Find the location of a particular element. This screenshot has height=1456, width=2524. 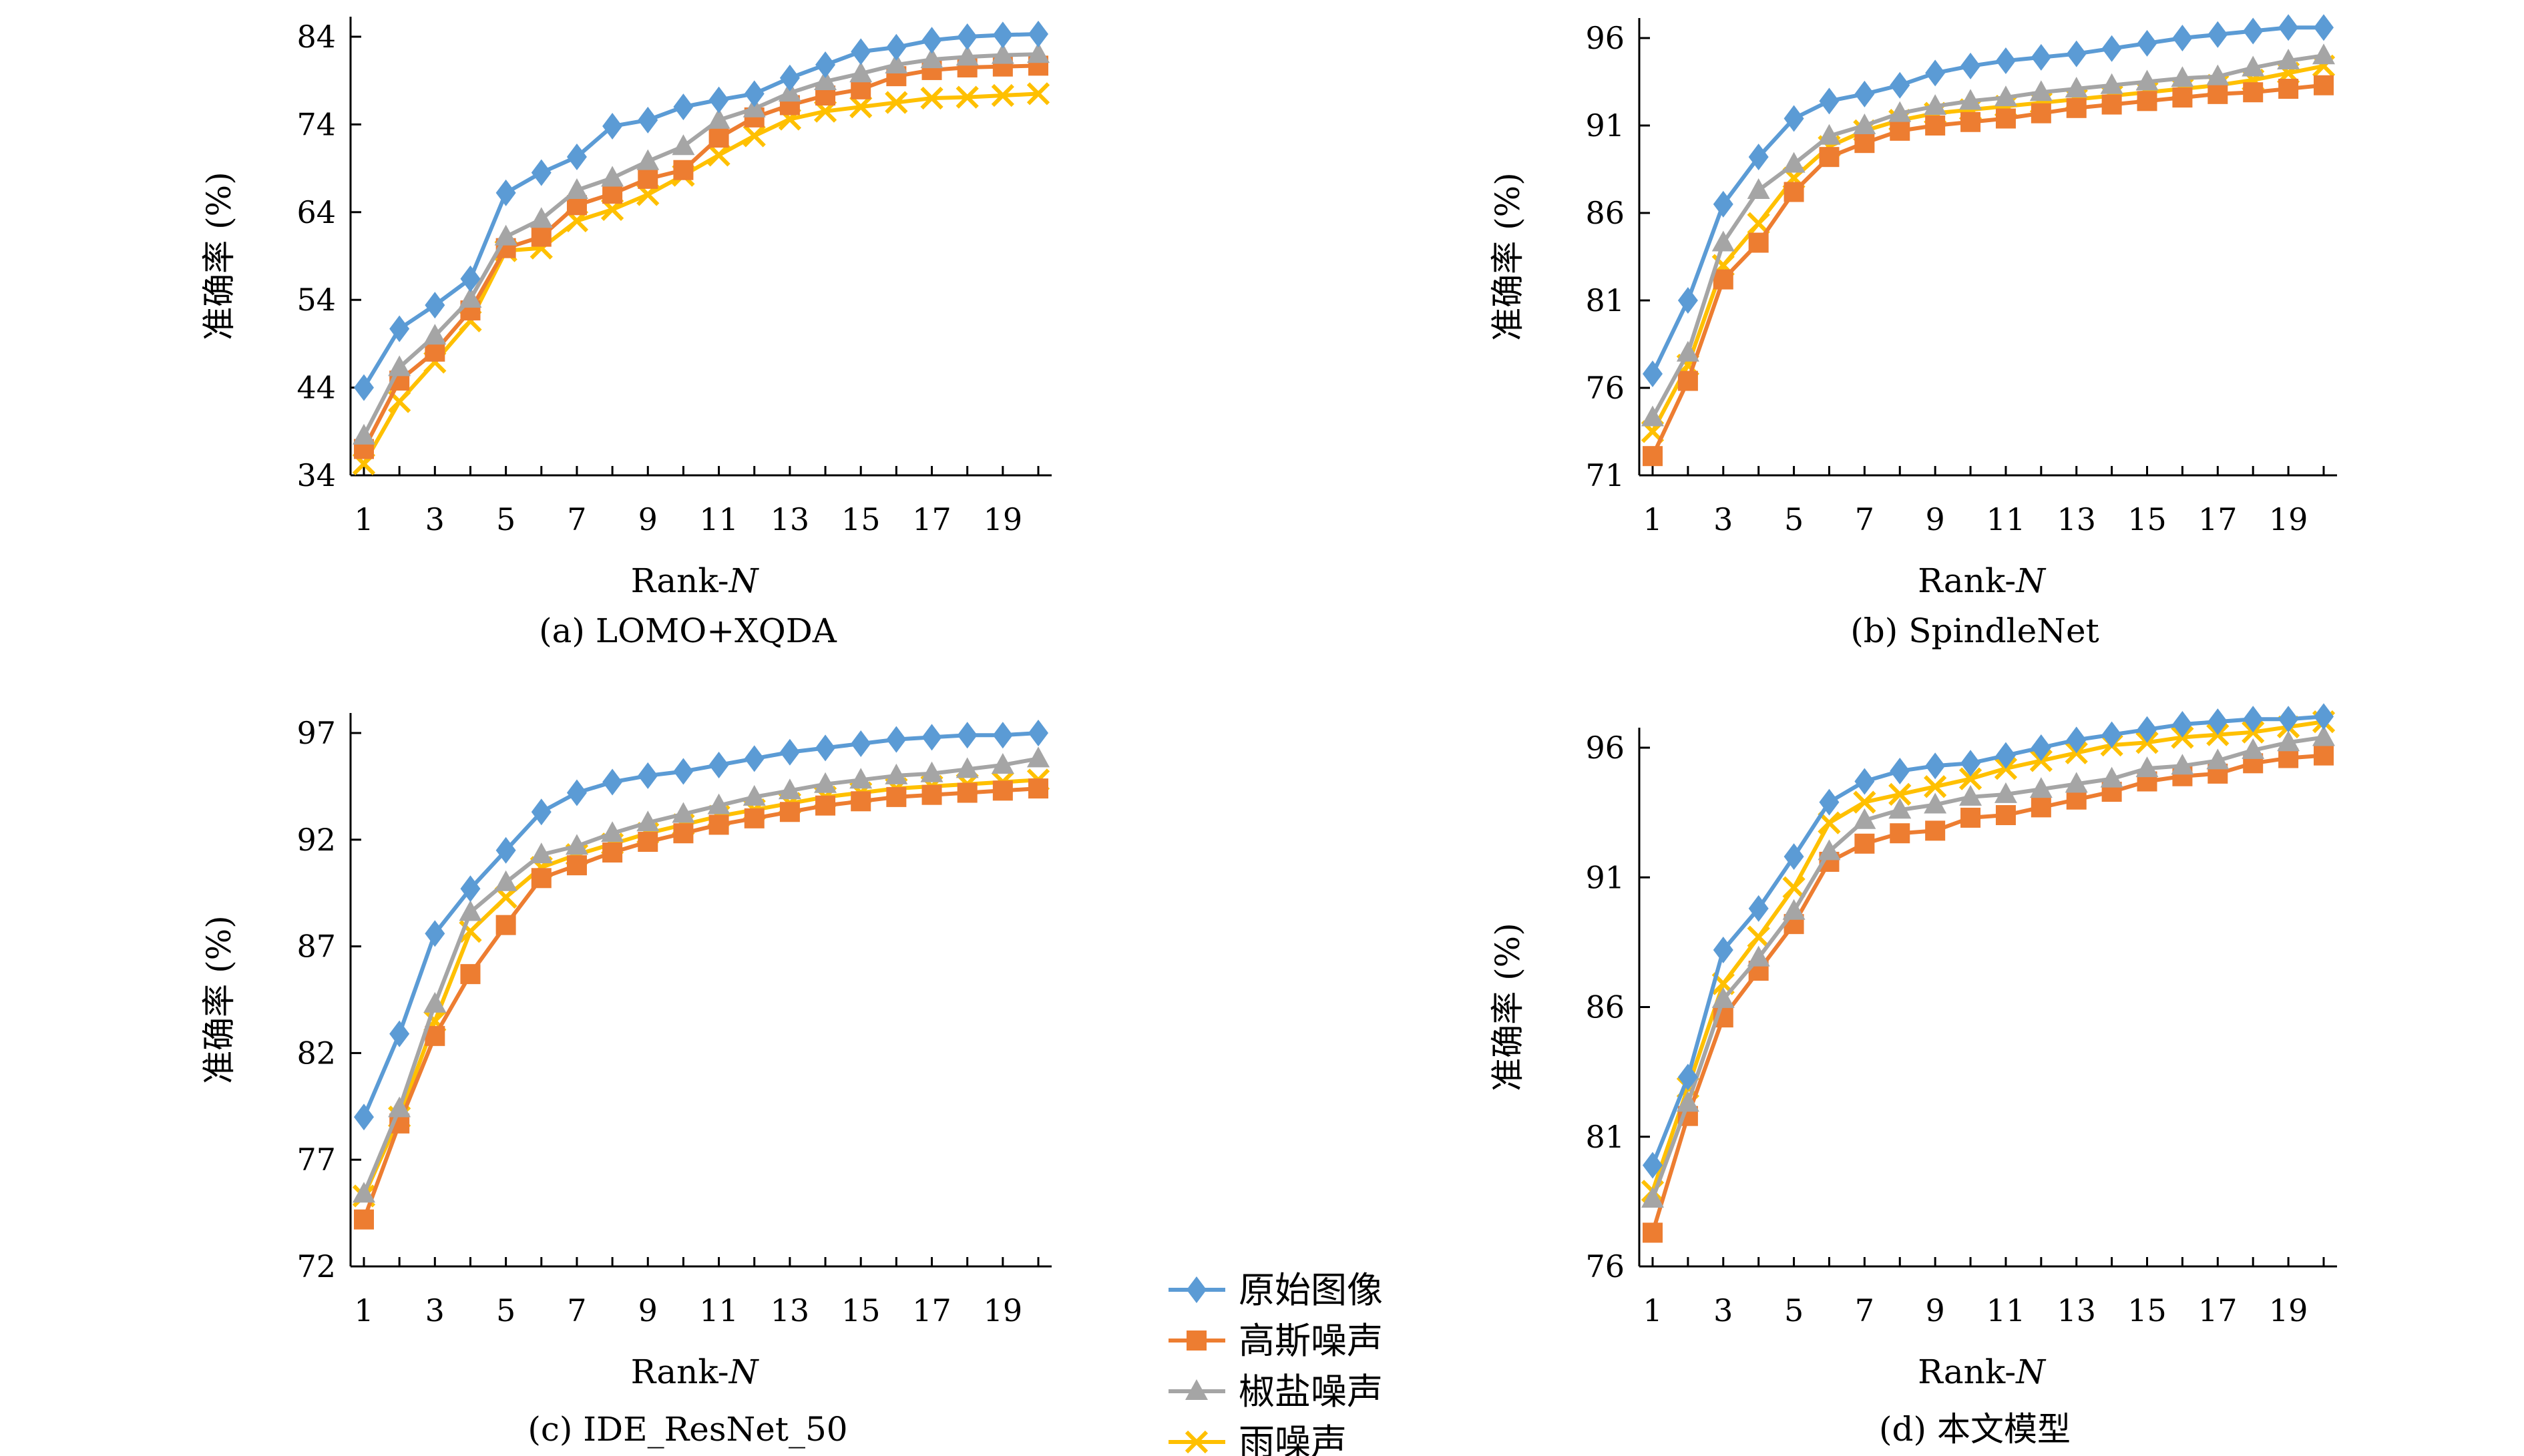

panel-caption: (a) LOMO+XQDA is located at coordinates (688, 631).